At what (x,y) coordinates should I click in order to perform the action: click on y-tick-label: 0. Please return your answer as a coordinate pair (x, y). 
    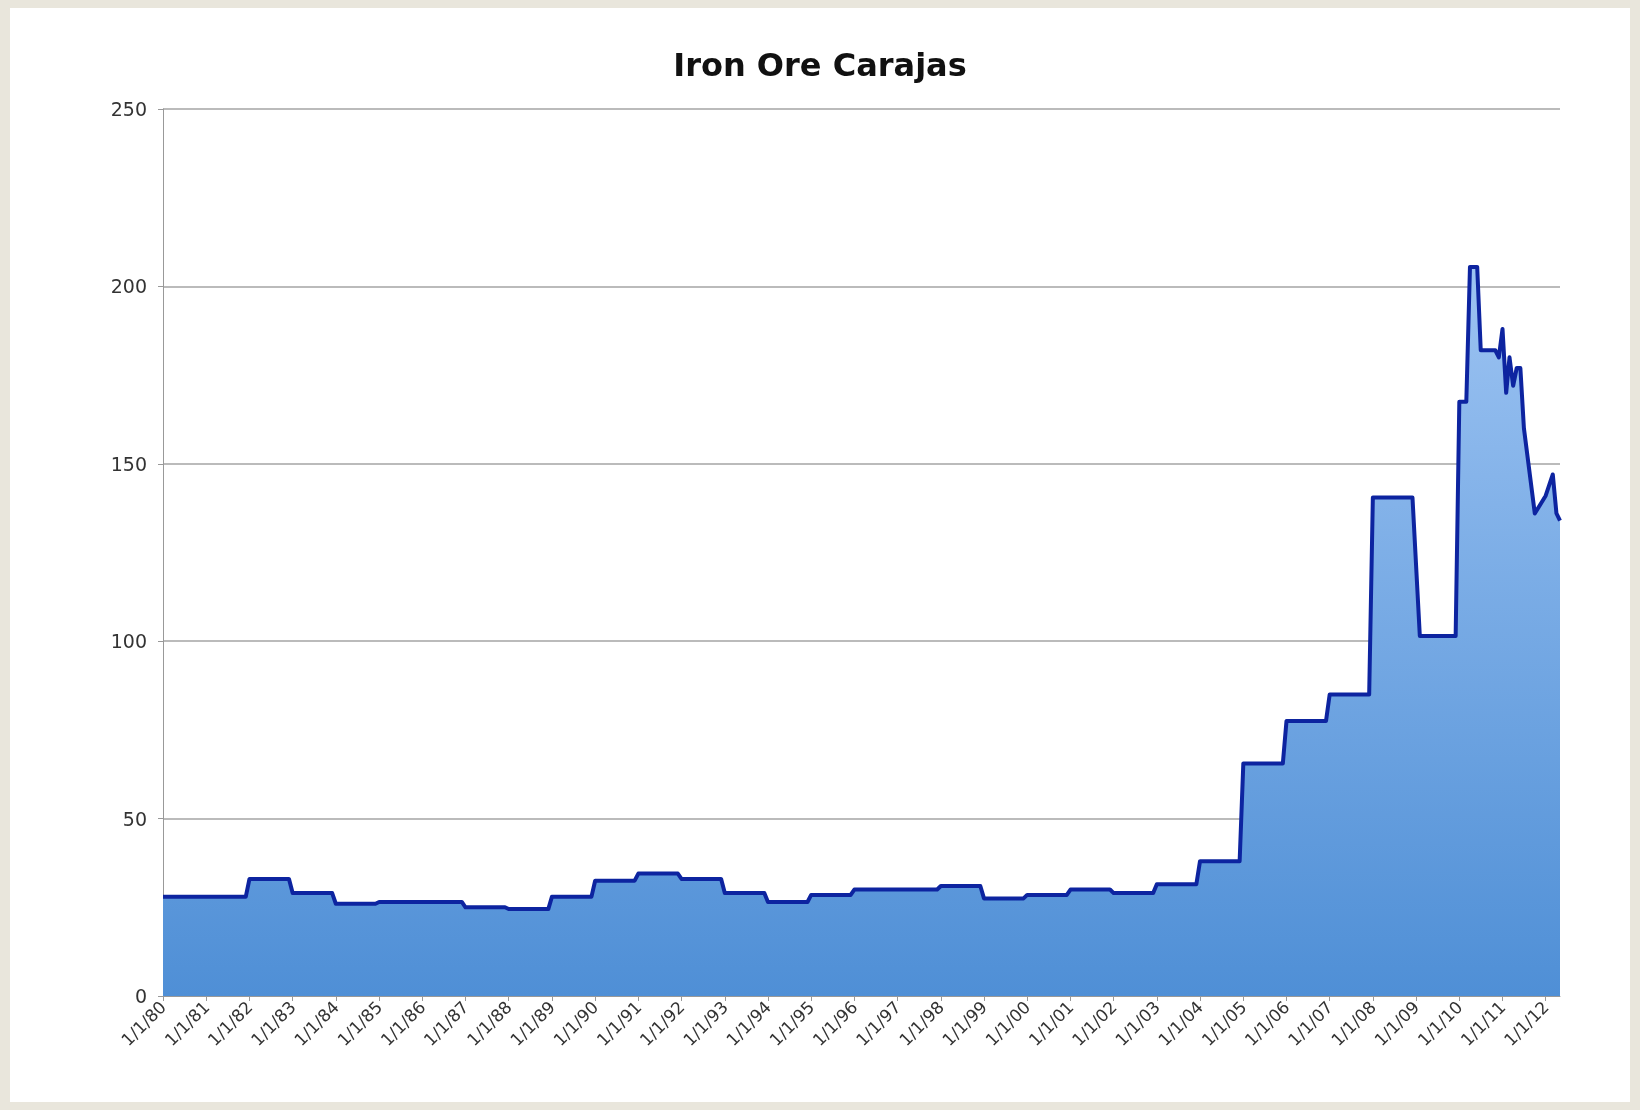
    Looking at the image, I should click on (140, 996).